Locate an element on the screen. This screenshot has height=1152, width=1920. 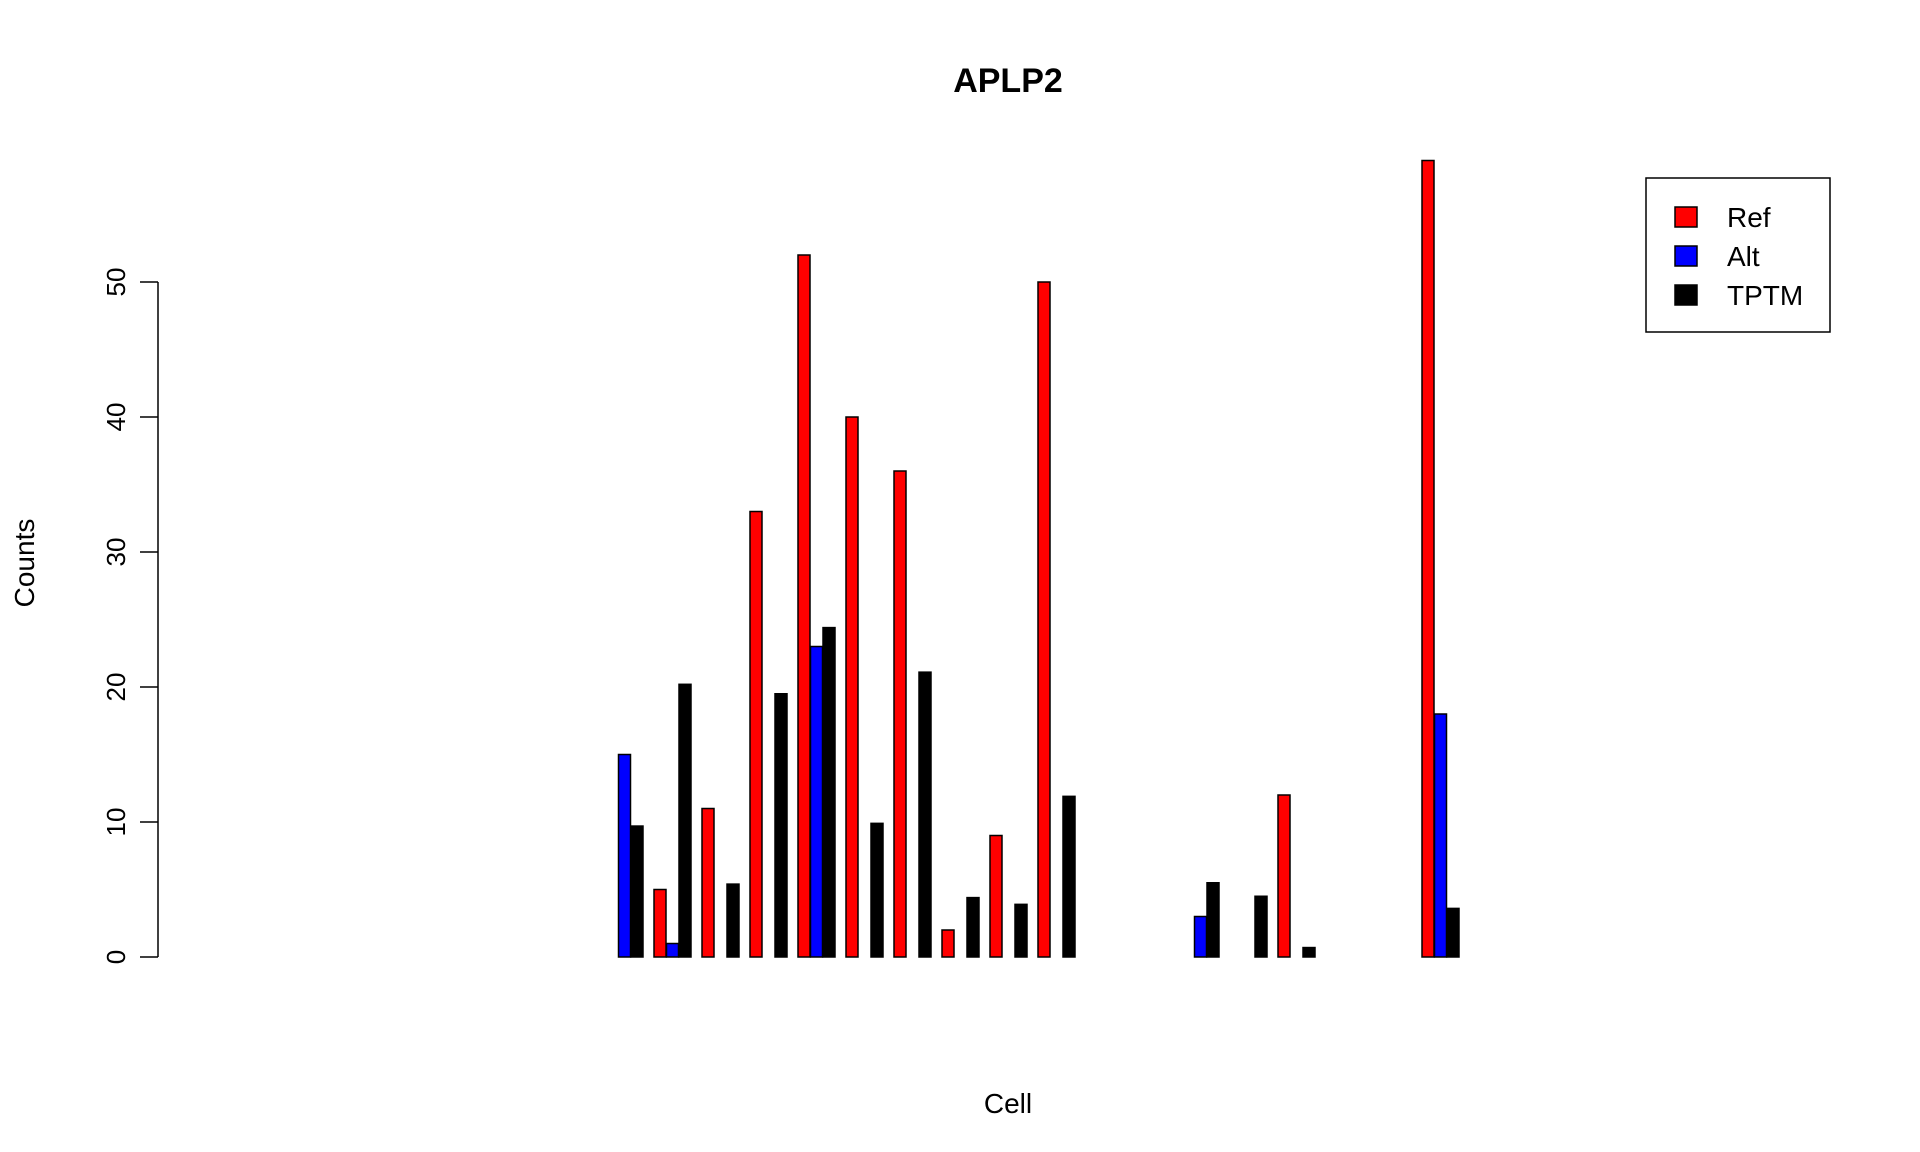
y-tick-label-50: 50 is located at coordinates (116, 282).